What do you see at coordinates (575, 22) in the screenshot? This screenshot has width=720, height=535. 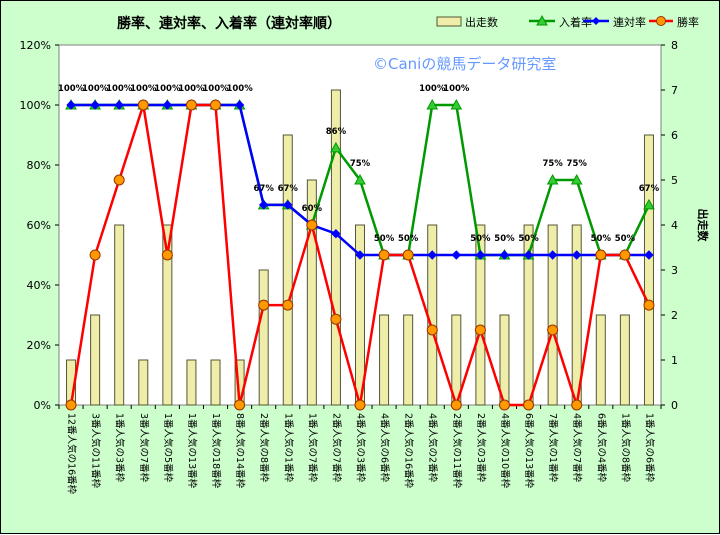 I see `legend-label: 入着率` at bounding box center [575, 22].